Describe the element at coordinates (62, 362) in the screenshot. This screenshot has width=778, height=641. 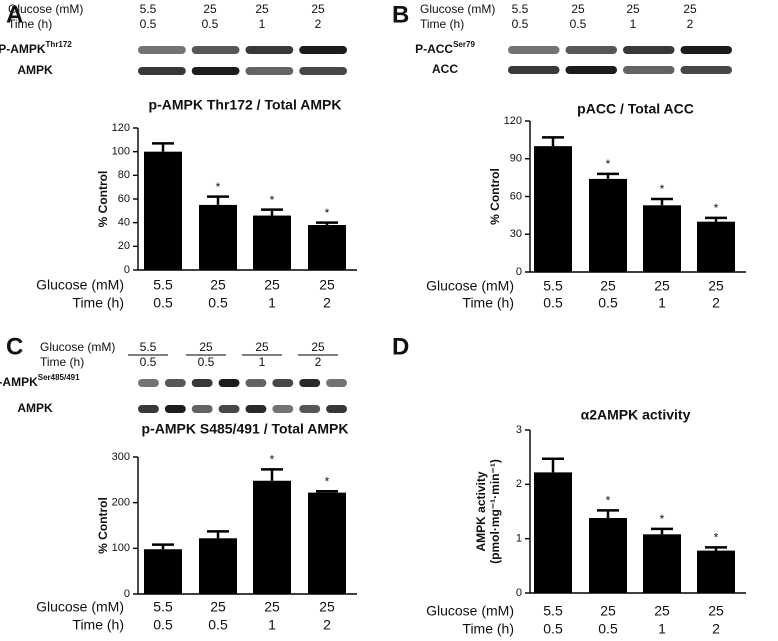
I see `blot-header-label: Time (h)` at that location.